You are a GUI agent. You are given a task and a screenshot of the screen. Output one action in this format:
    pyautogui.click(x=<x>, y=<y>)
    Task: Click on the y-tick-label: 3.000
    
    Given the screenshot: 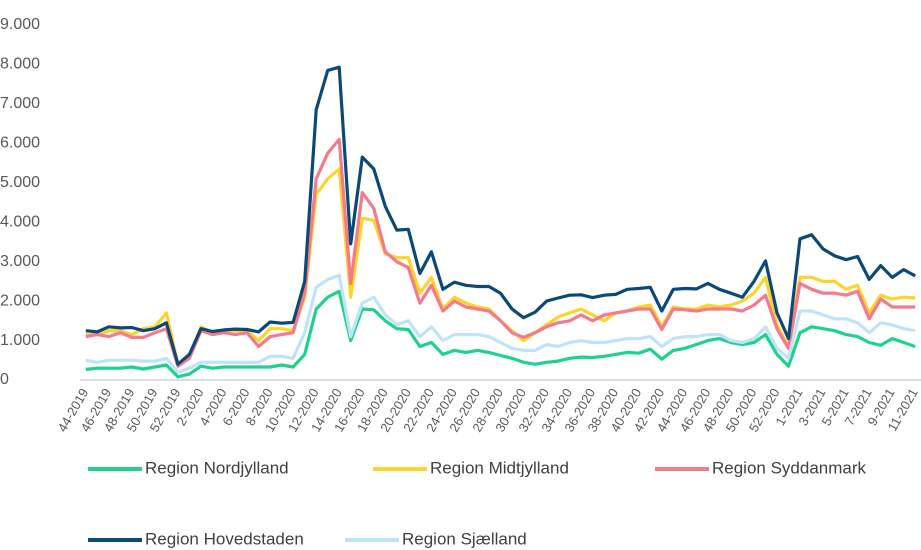 What is the action you would take?
    pyautogui.click(x=20, y=261)
    